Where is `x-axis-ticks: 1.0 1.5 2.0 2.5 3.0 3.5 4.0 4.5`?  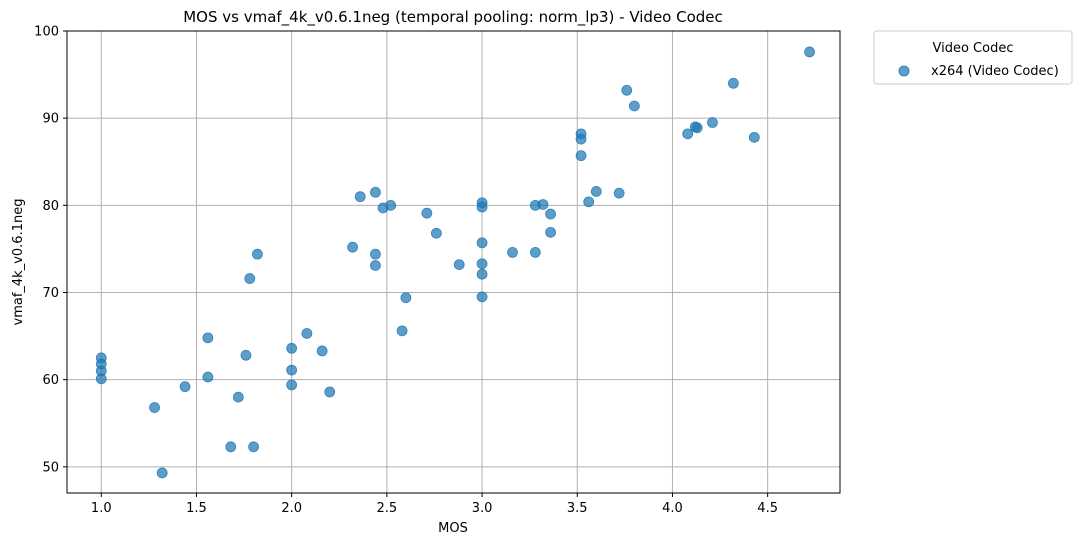 x-axis-ticks: 1.0 1.5 2.0 2.5 3.0 3.5 4.0 4.5 is located at coordinates (434, 504).